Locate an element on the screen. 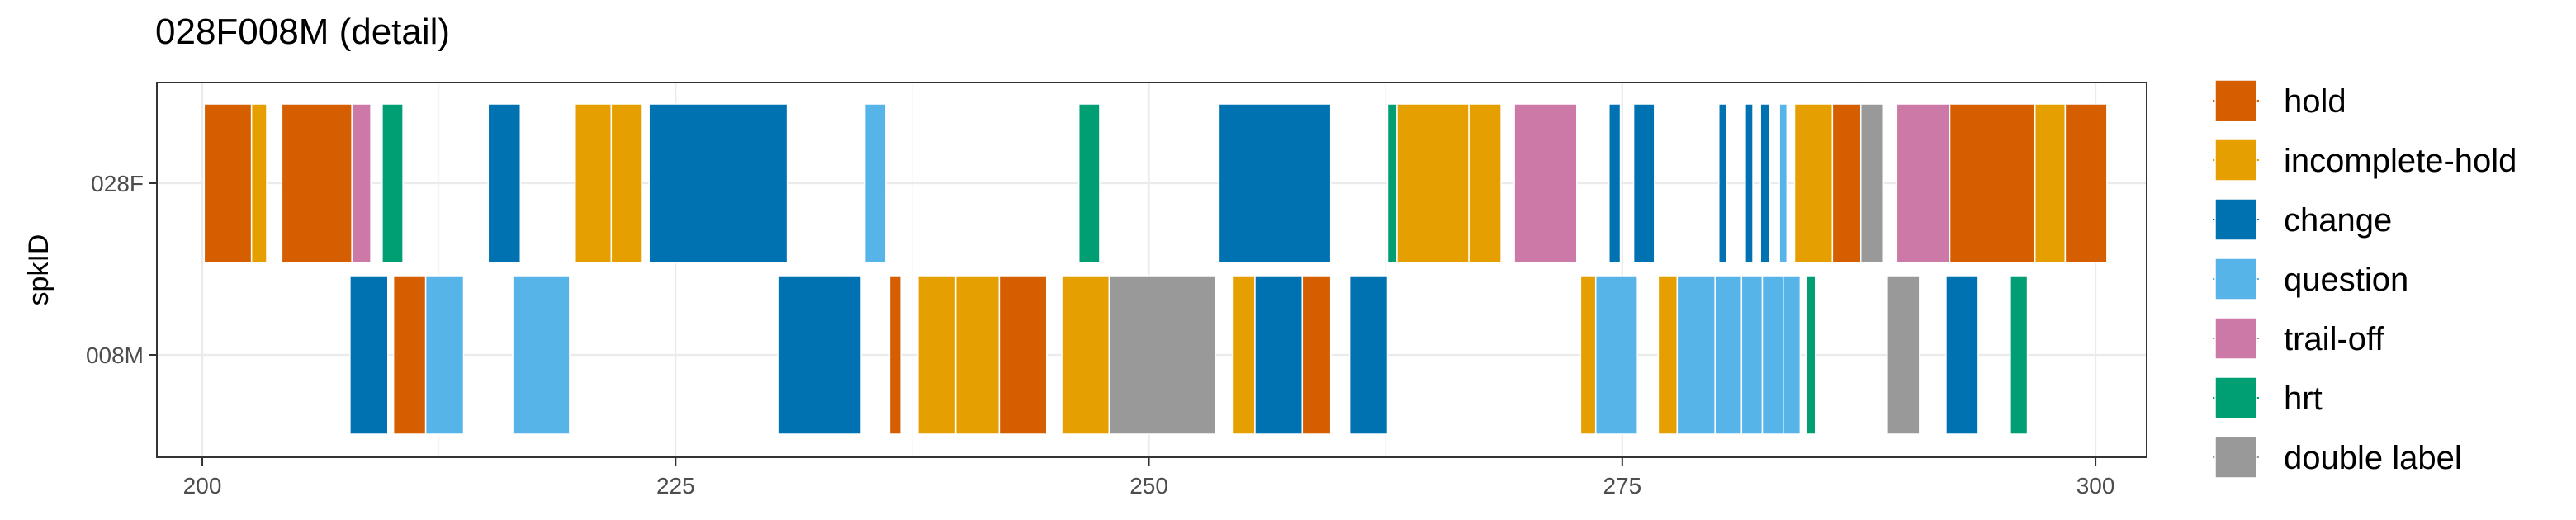 This screenshot has height=520, width=2576. legend-swatch-hrt is located at coordinates (2235, 397).